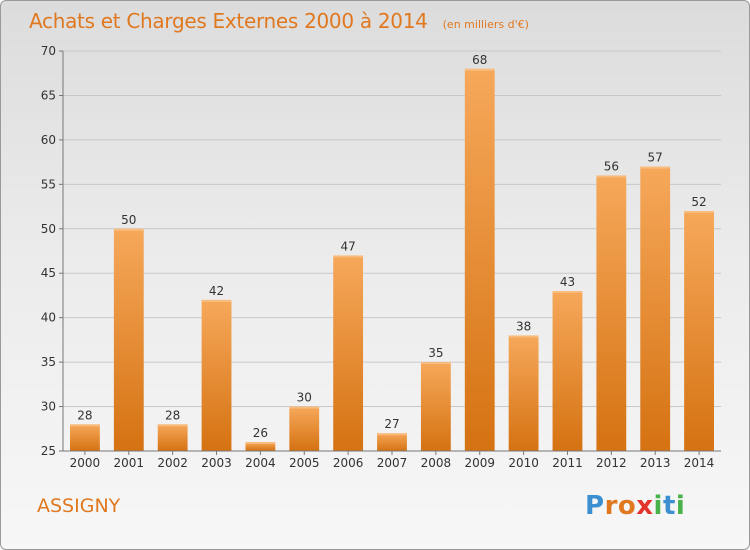 The height and width of the screenshot is (550, 750). I want to click on y-tick-label: 55, so click(48, 184).